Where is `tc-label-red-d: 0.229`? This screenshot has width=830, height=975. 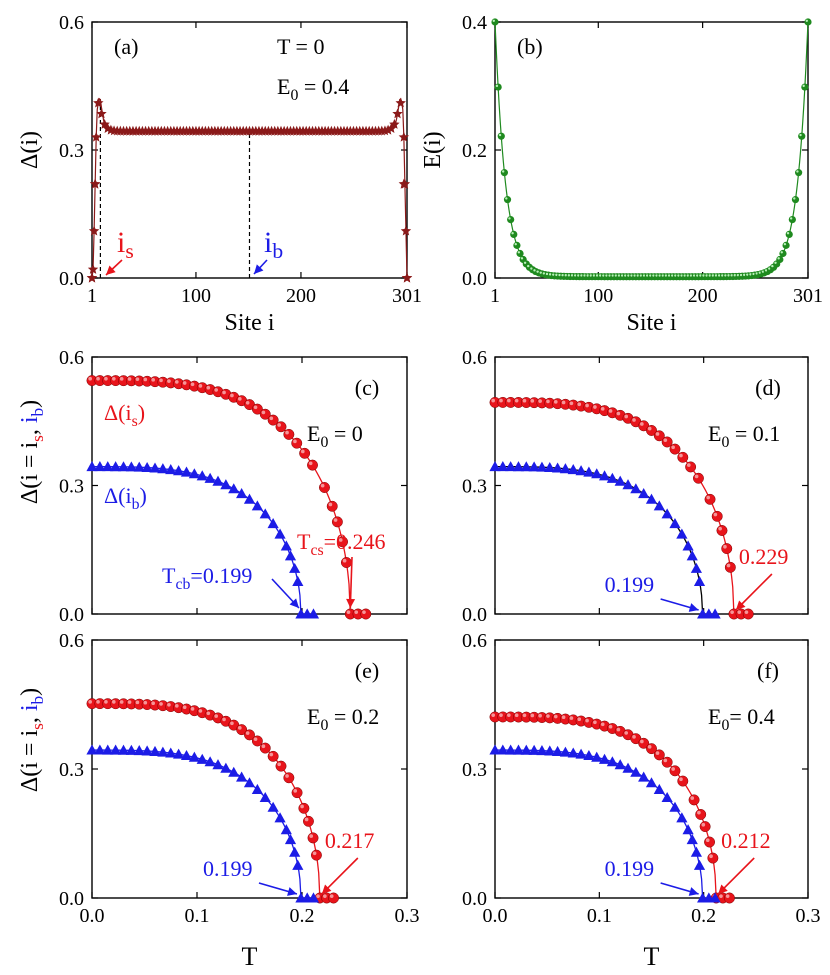
tc-label-red-d: 0.229 is located at coordinates (764, 556).